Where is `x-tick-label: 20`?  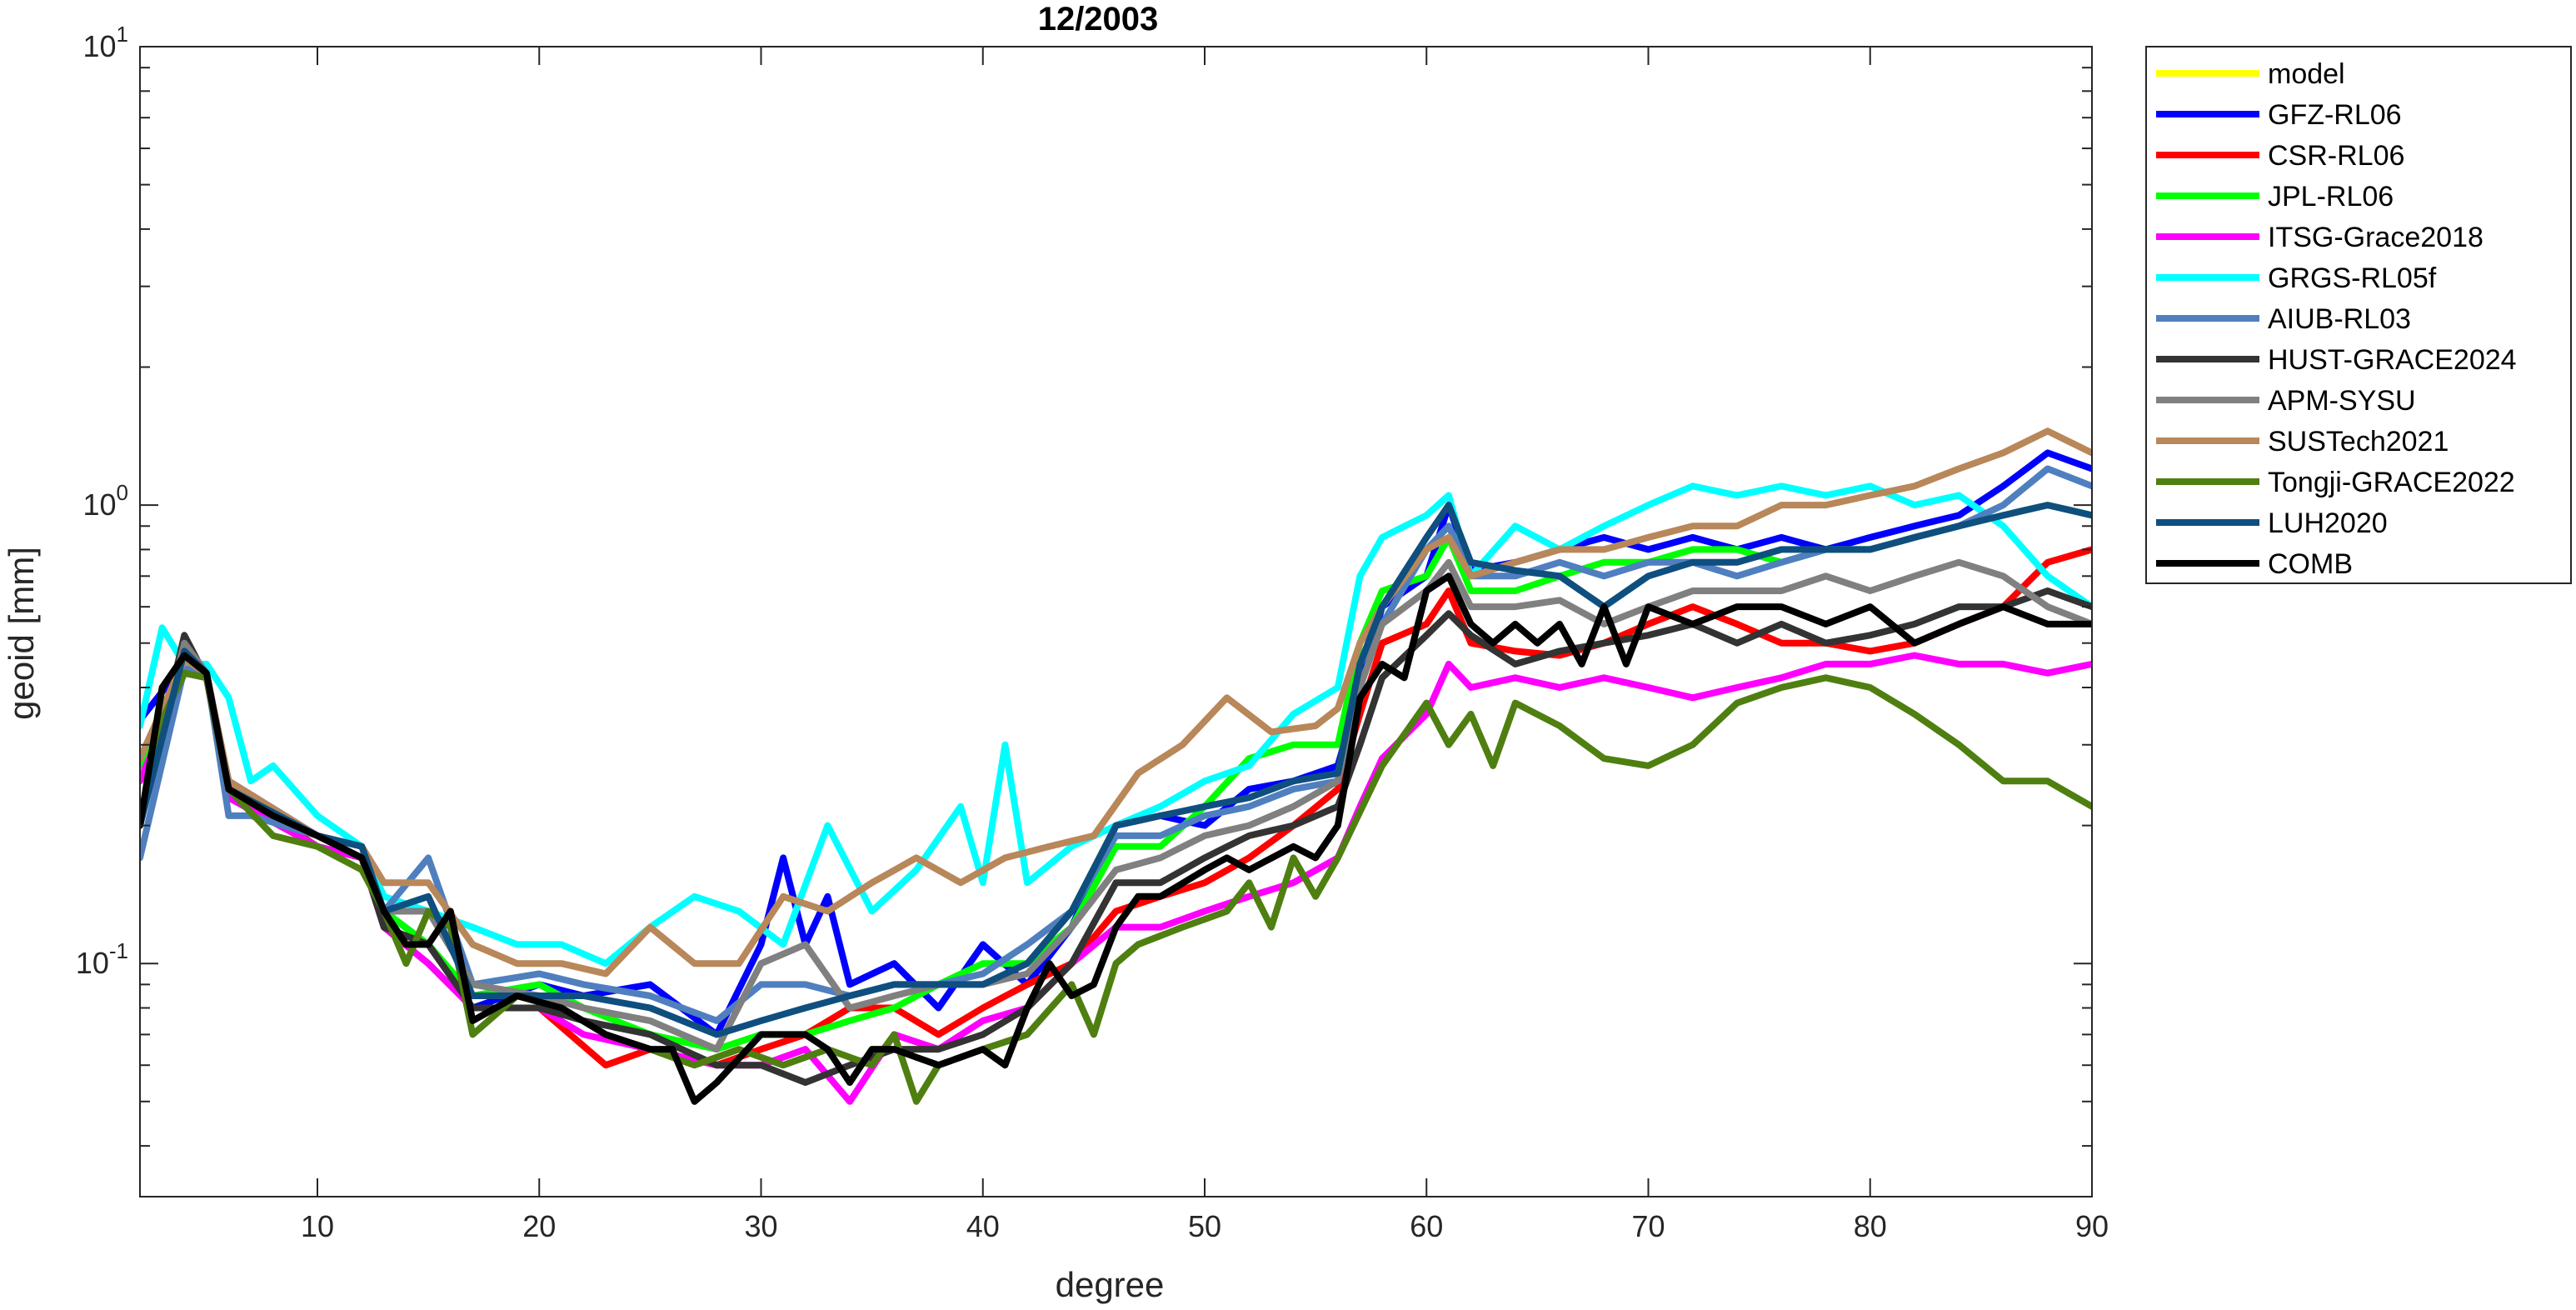 x-tick-label: 20 is located at coordinates (539, 1226).